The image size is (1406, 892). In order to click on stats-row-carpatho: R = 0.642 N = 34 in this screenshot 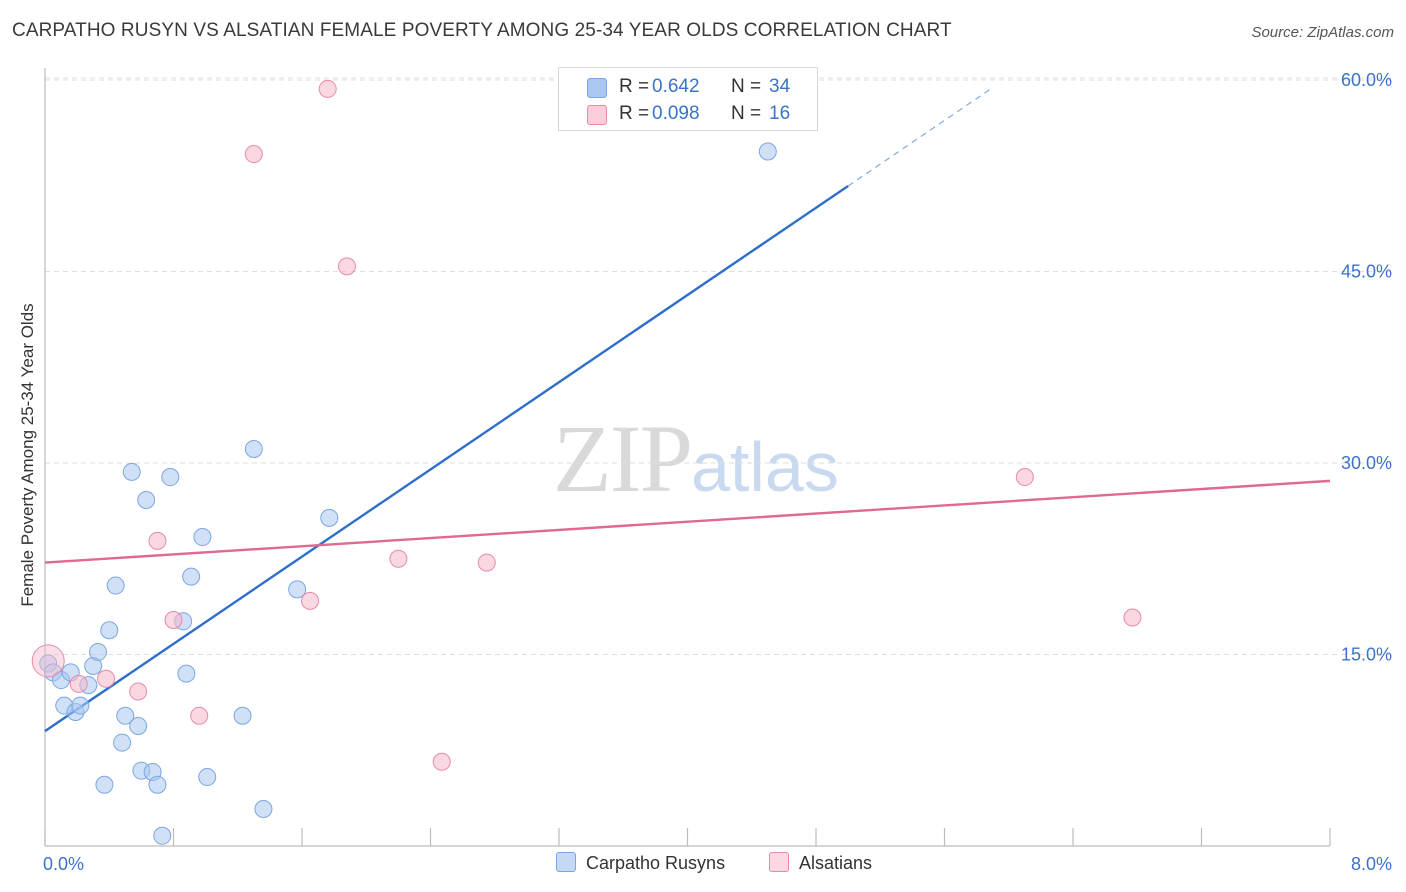, I will do `click(688, 89)`.